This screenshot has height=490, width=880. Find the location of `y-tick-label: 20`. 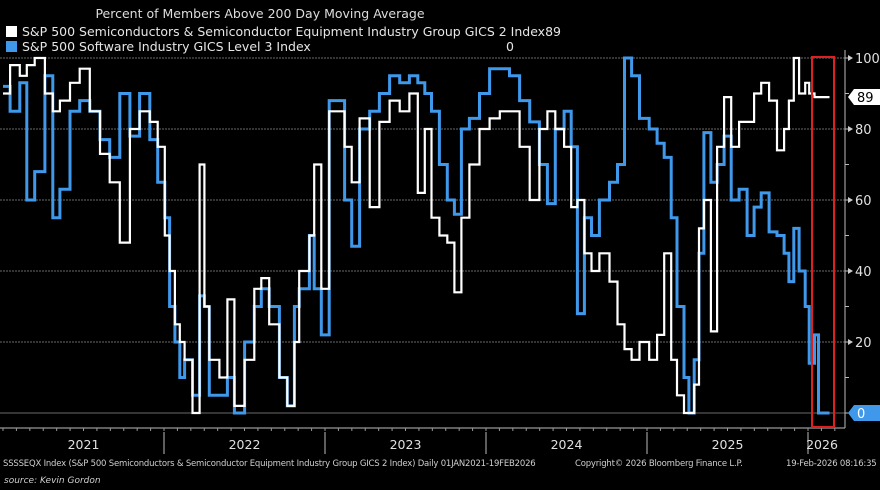

y-tick-label: 20 is located at coordinates (863, 343).